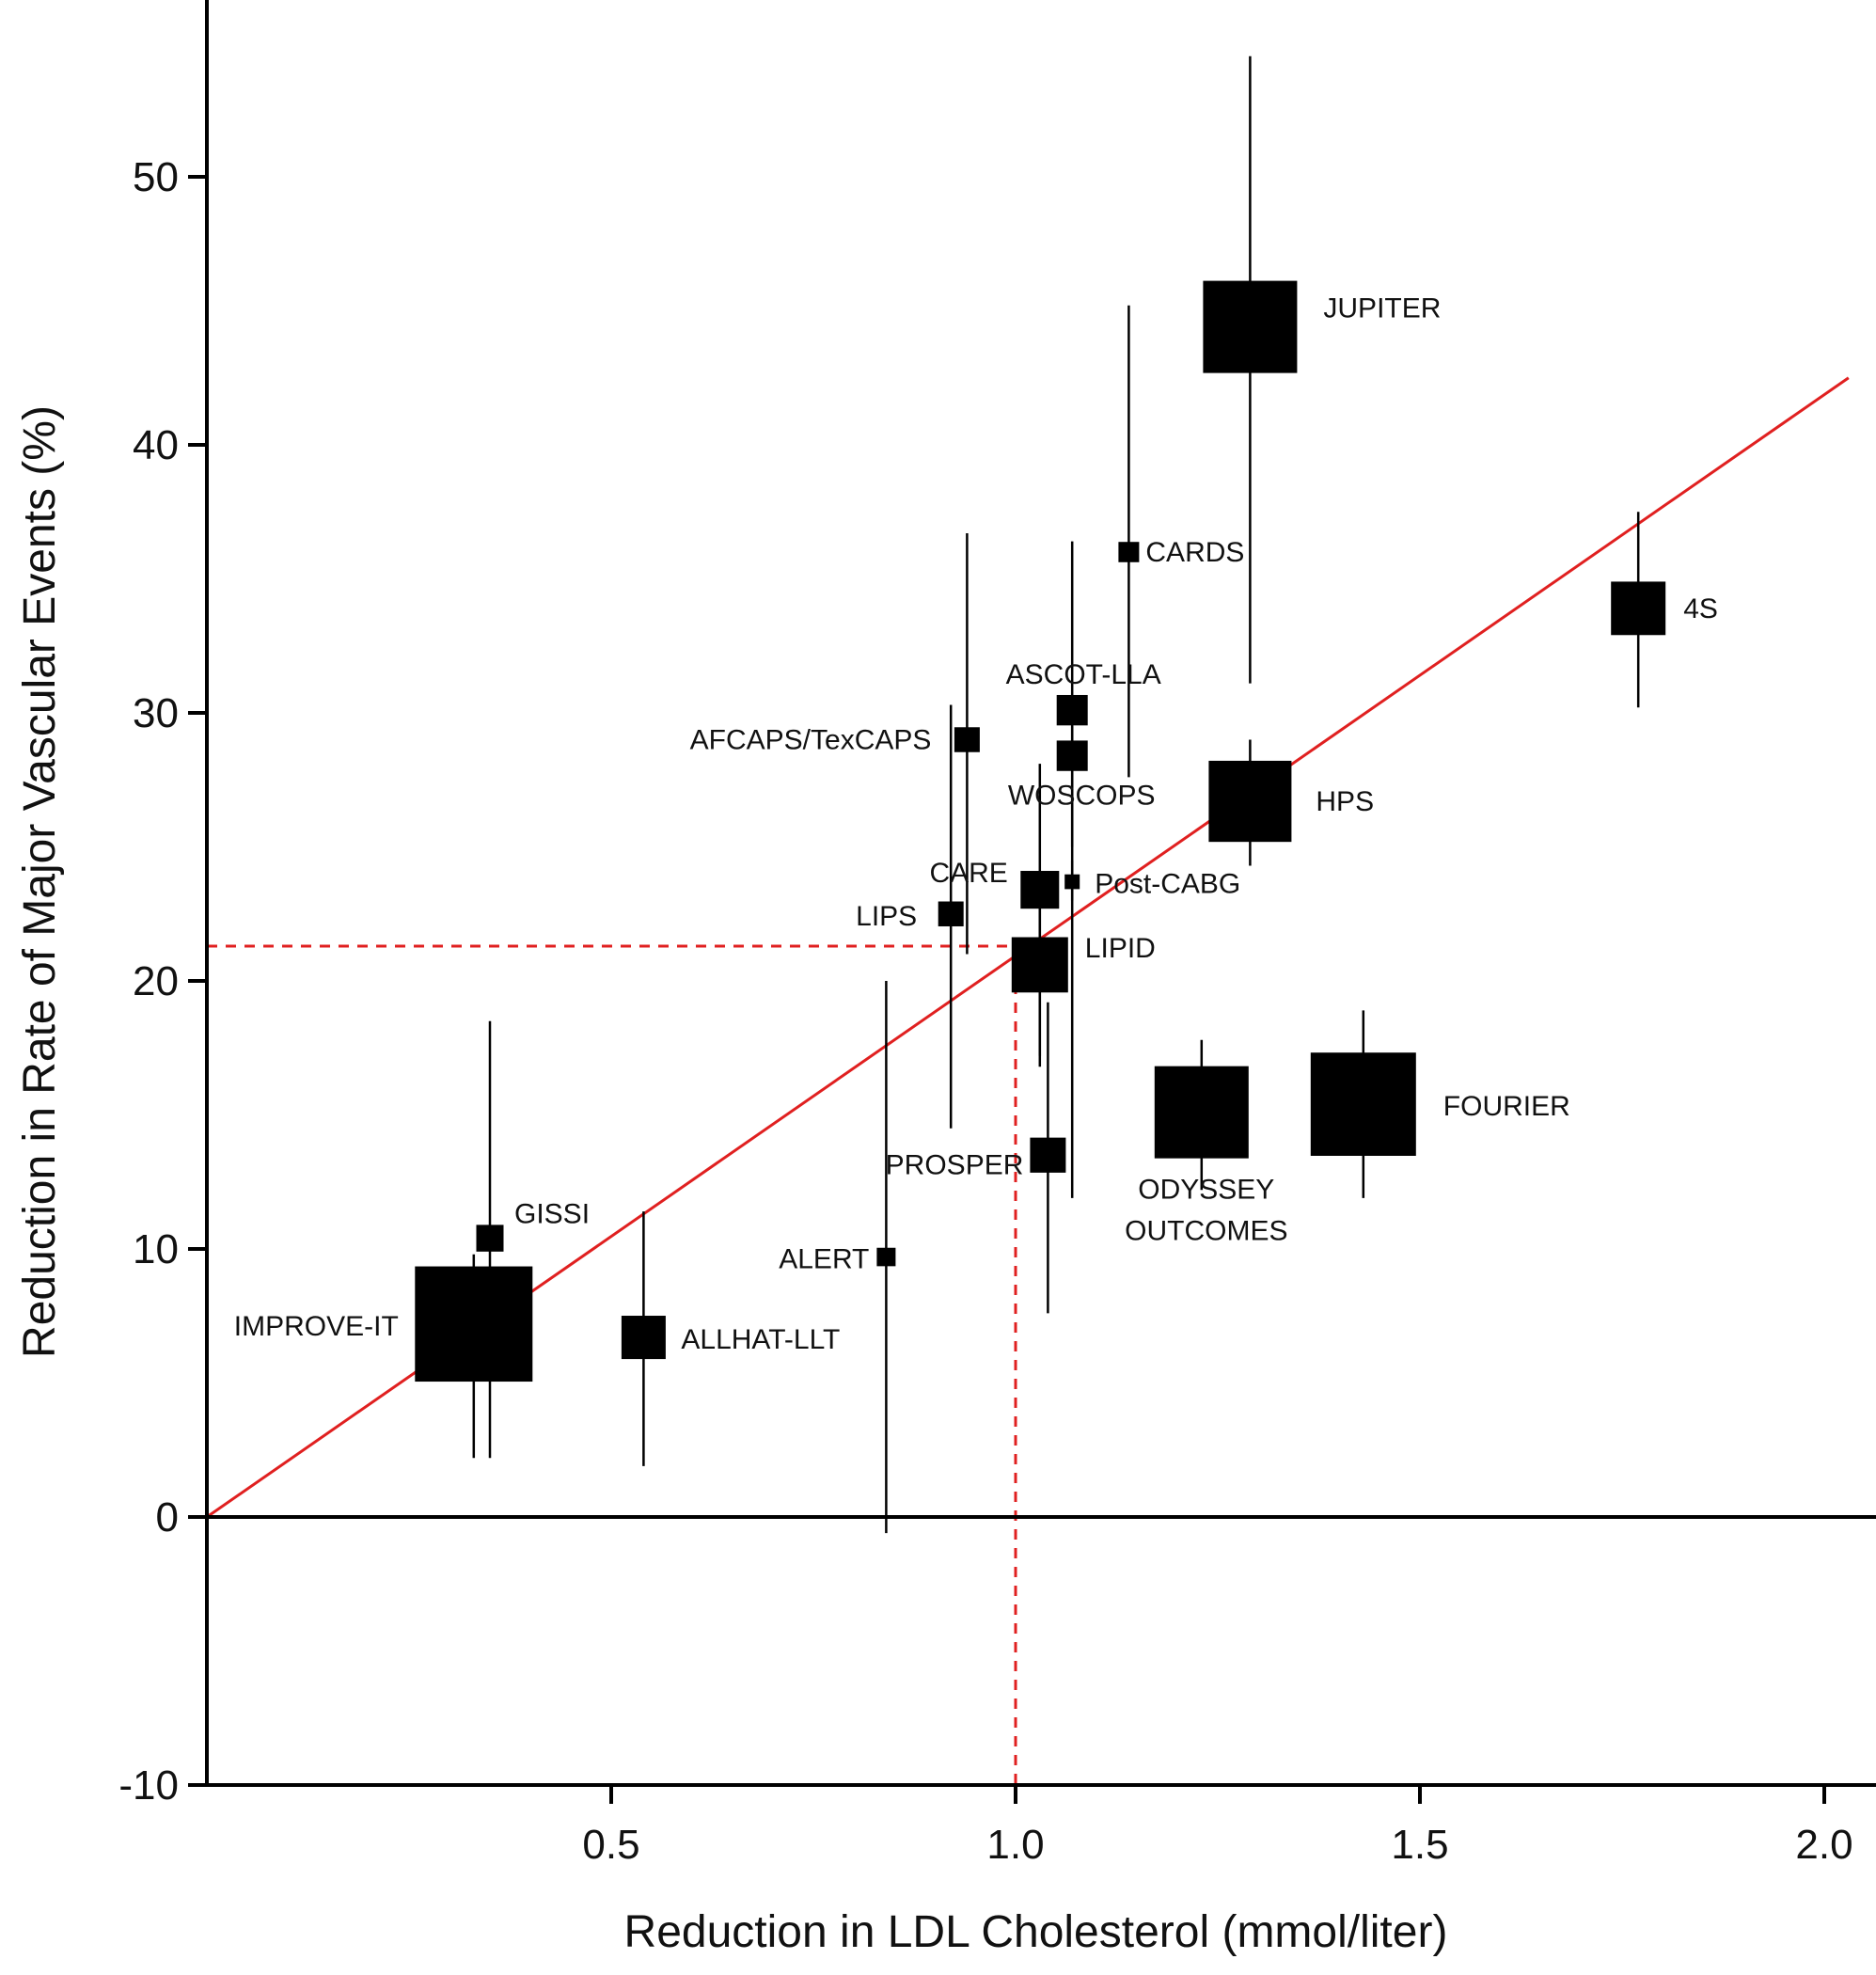 This screenshot has width=1876, height=1975. I want to click on trial-label-ascot-lla: ASCOT-LLA, so click(1084, 674).